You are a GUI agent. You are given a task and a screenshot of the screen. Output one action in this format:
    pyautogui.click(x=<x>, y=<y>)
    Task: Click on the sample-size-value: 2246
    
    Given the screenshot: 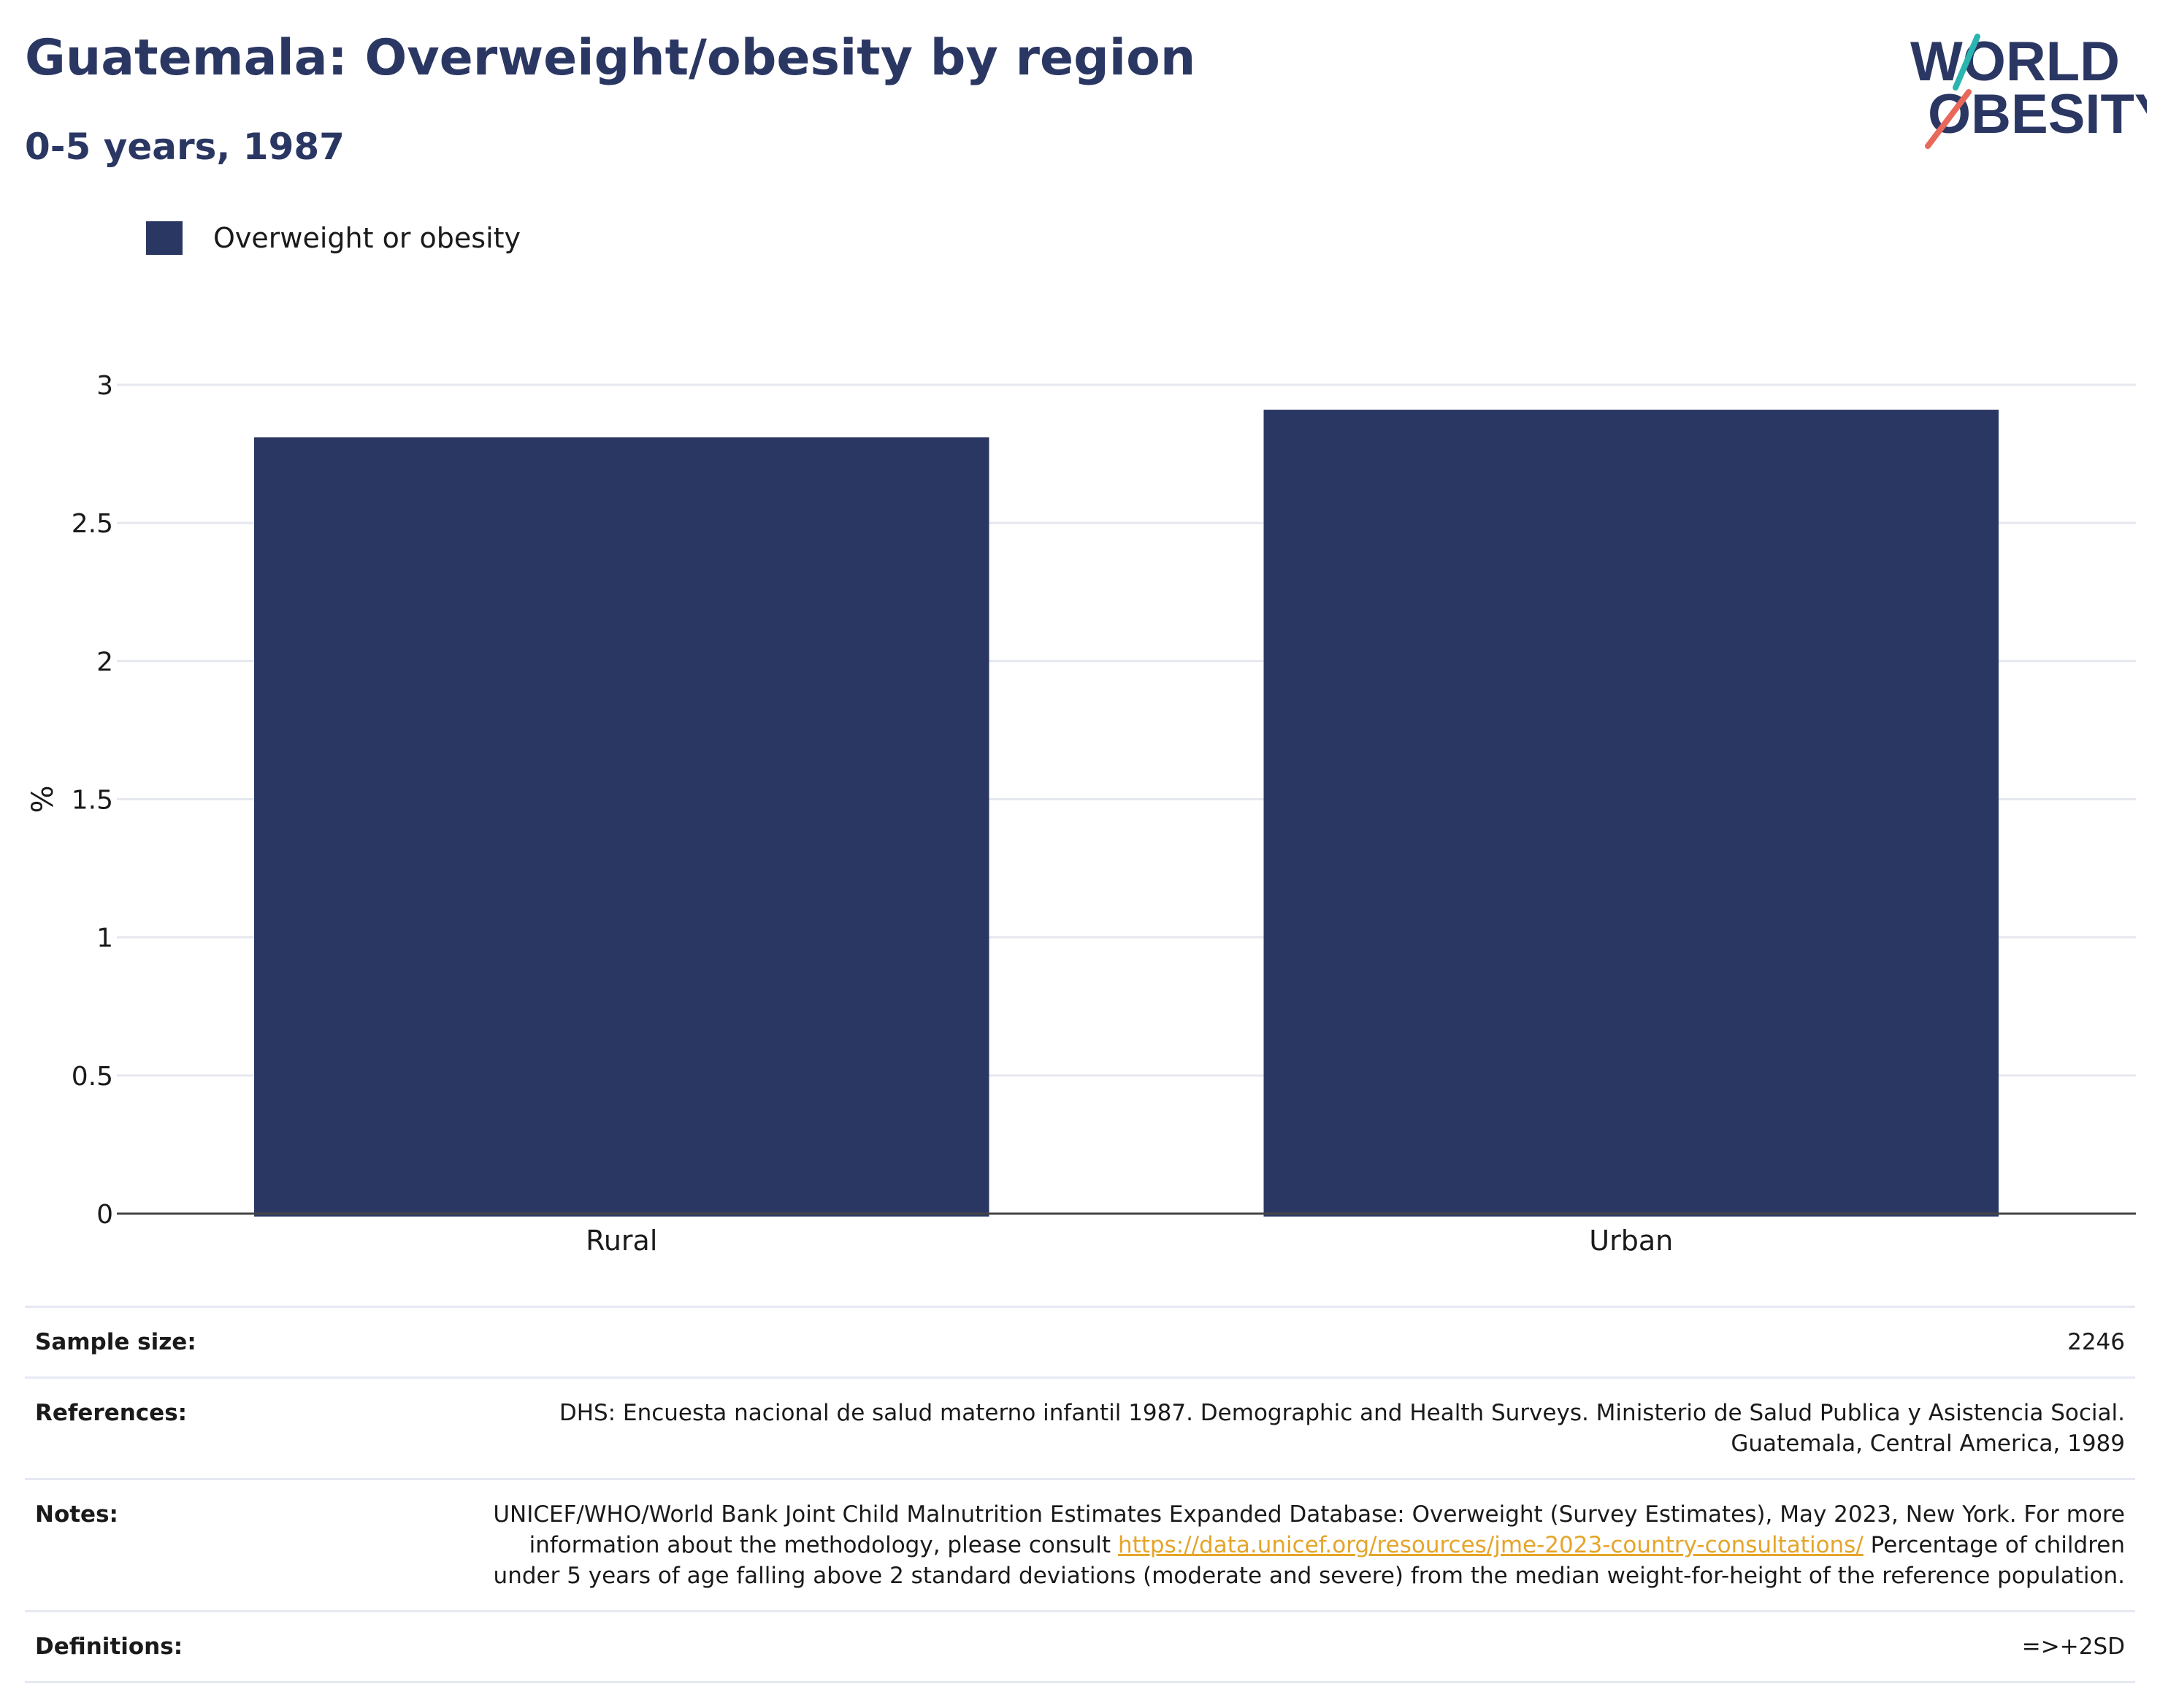 What is the action you would take?
    pyautogui.click(x=2096, y=1342)
    